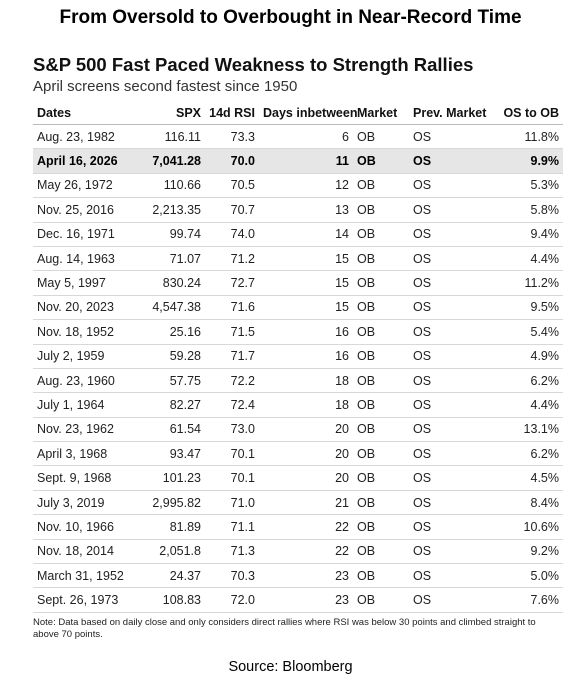 The height and width of the screenshot is (686, 581). What do you see at coordinates (232, 308) in the screenshot?
I see `rsi-cell: 71.6` at bounding box center [232, 308].